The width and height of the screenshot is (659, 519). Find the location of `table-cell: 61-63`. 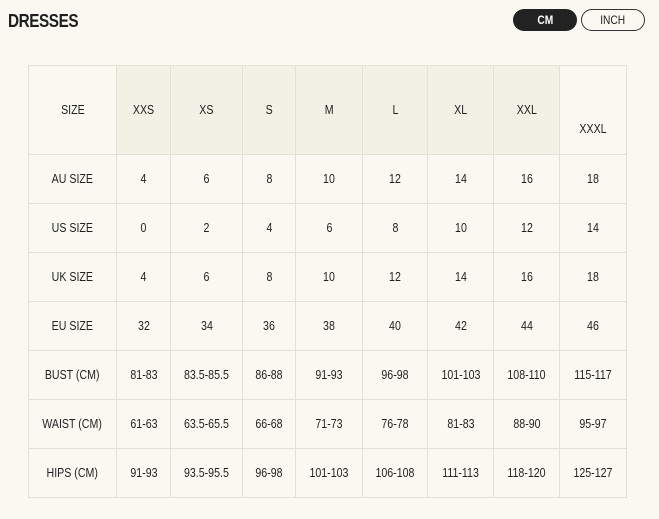

table-cell: 61-63 is located at coordinates (143, 424).